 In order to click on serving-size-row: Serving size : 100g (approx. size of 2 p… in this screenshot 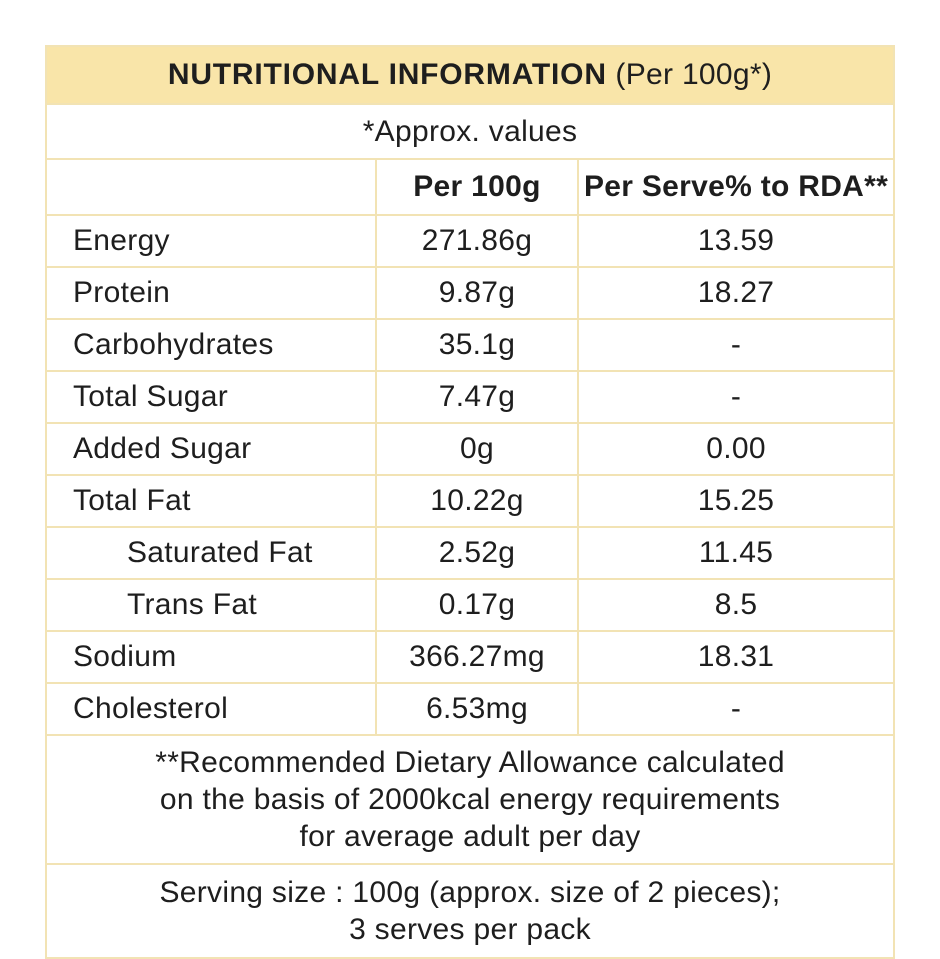, I will do `click(470, 911)`.